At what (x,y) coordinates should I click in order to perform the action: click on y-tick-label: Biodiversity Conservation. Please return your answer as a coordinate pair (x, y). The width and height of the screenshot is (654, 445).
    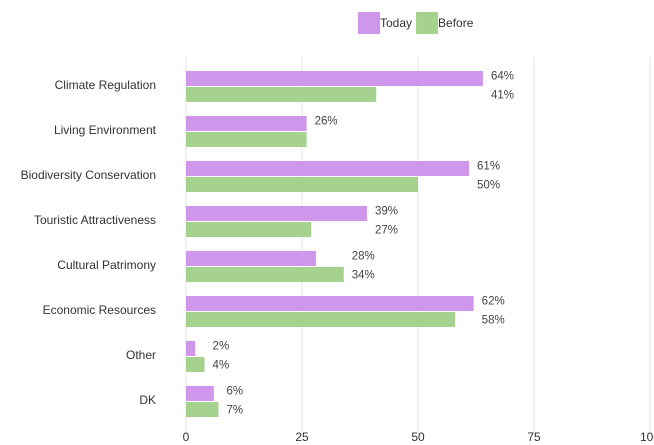
    Looking at the image, I should click on (88, 175).